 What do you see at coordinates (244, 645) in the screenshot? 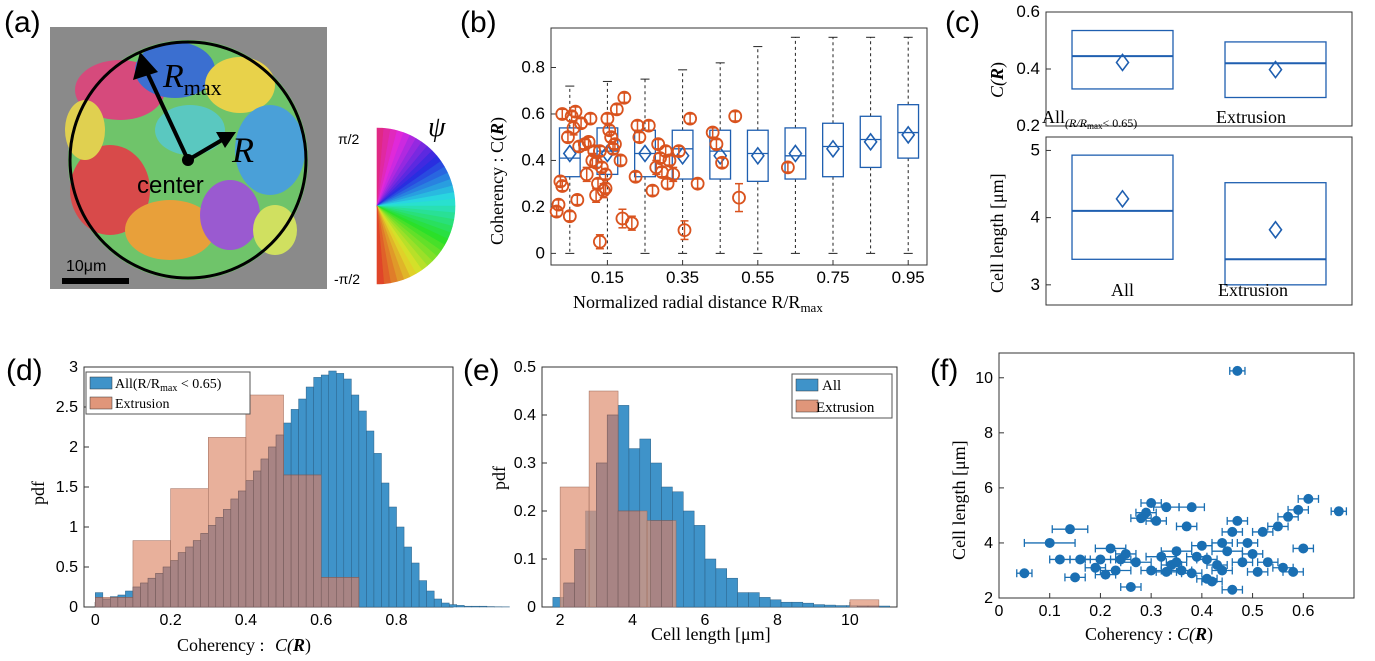
I see `panel-d-xlabel: Coherency : C(R)` at bounding box center [244, 645].